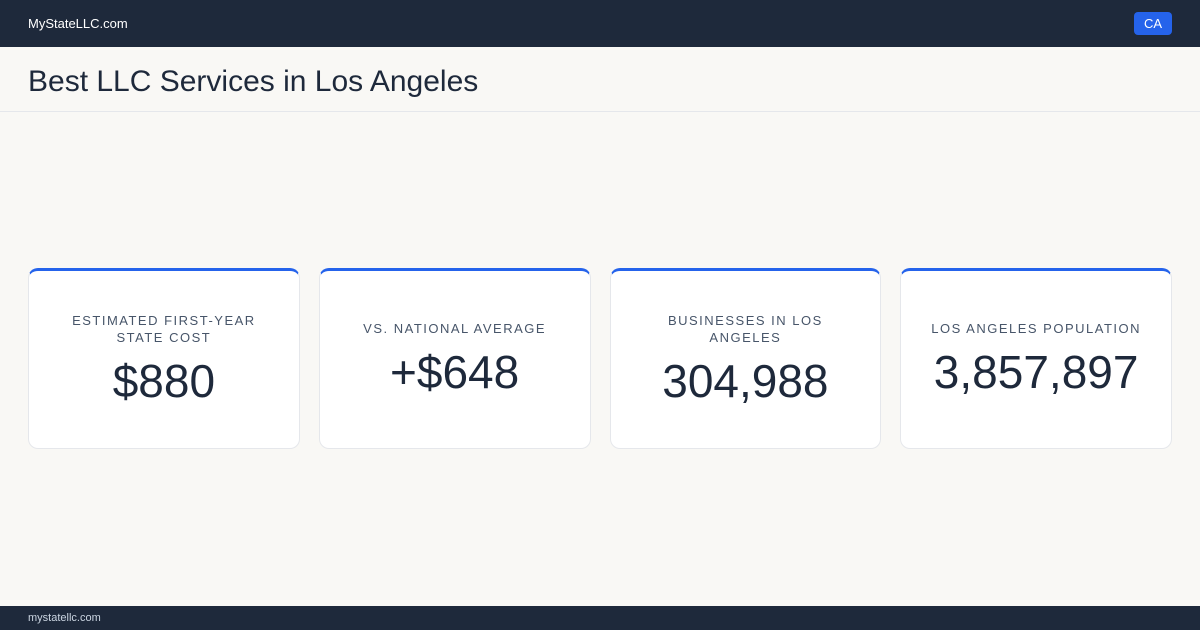  What do you see at coordinates (164, 380) in the screenshot?
I see `stat-value: $880` at bounding box center [164, 380].